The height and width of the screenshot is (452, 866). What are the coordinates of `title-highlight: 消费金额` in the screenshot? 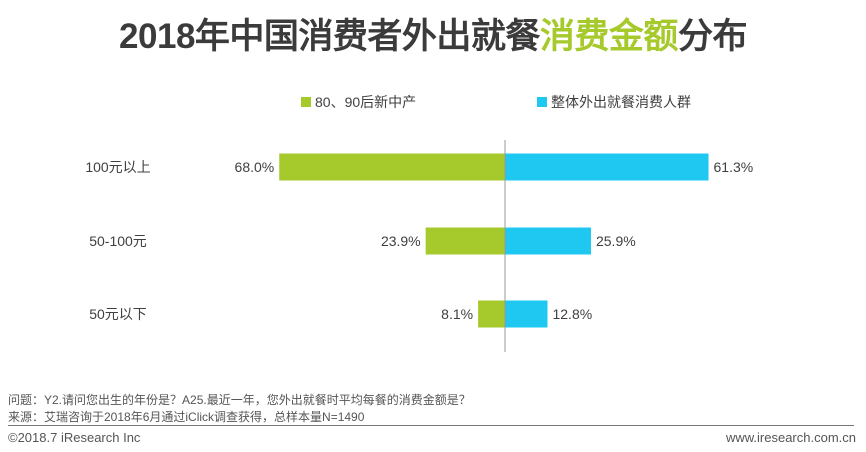 It's located at (609, 36).